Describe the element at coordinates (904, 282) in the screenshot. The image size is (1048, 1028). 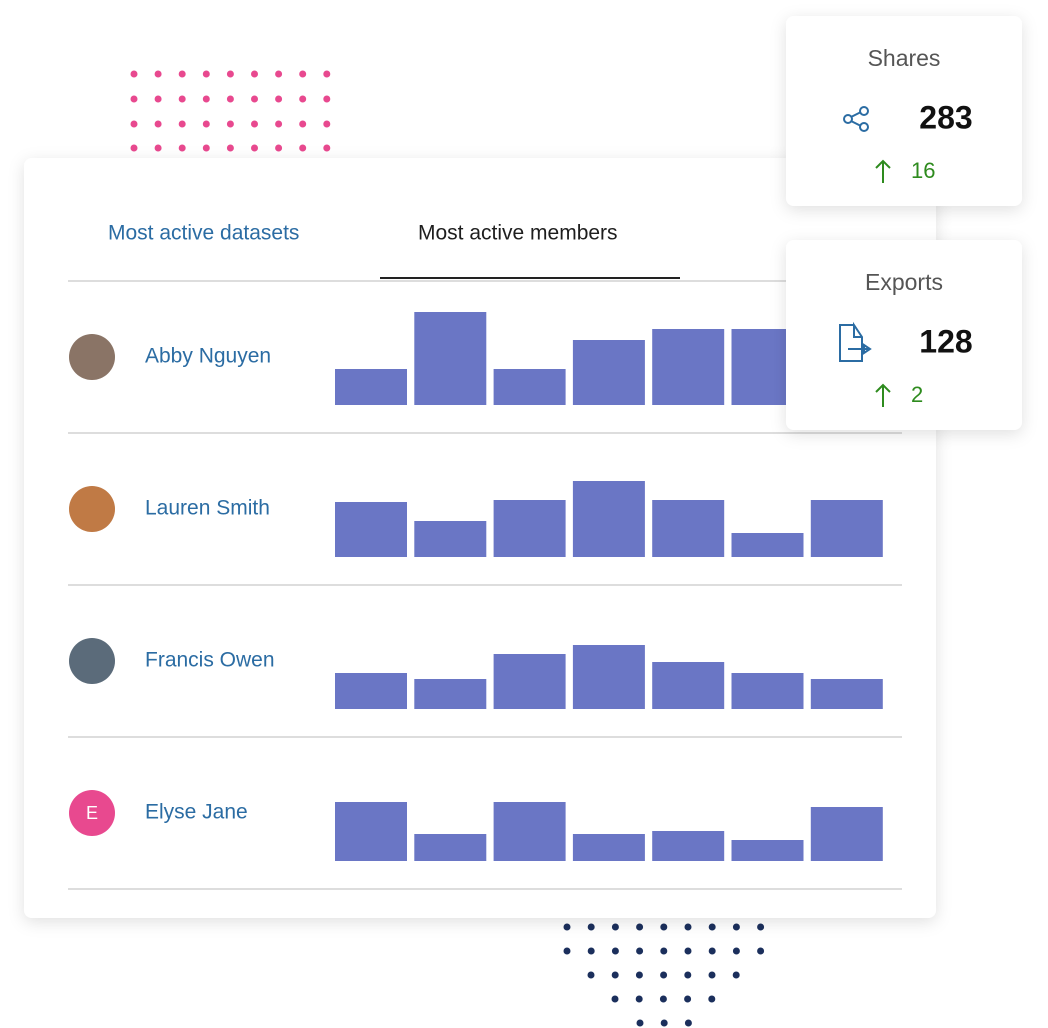
I see `stat-title: Exports` at that location.